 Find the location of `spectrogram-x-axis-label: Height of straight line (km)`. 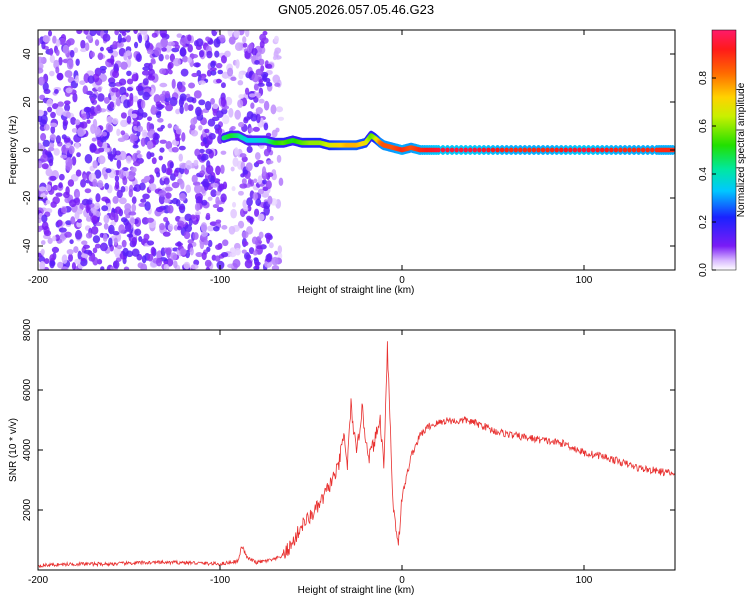

spectrogram-x-axis-label: Height of straight line (km) is located at coordinates (356, 290).